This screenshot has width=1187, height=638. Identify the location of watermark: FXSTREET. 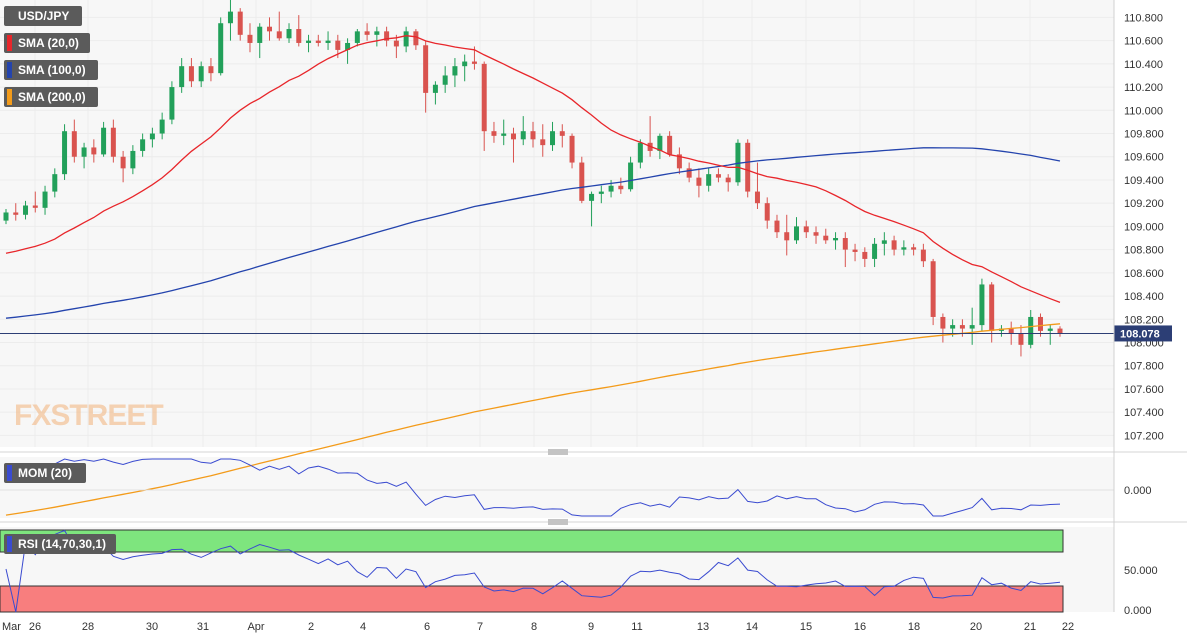
(88, 415).